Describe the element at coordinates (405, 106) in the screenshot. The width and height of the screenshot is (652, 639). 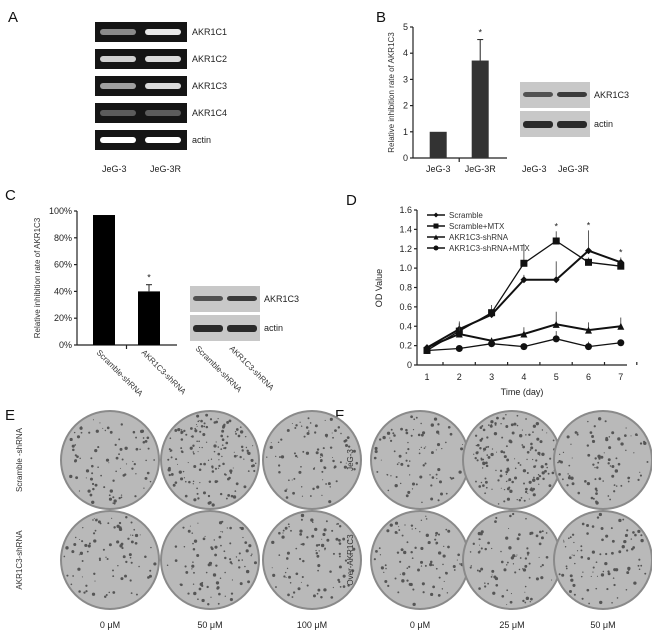
I see `y-tick-label: 2` at that location.